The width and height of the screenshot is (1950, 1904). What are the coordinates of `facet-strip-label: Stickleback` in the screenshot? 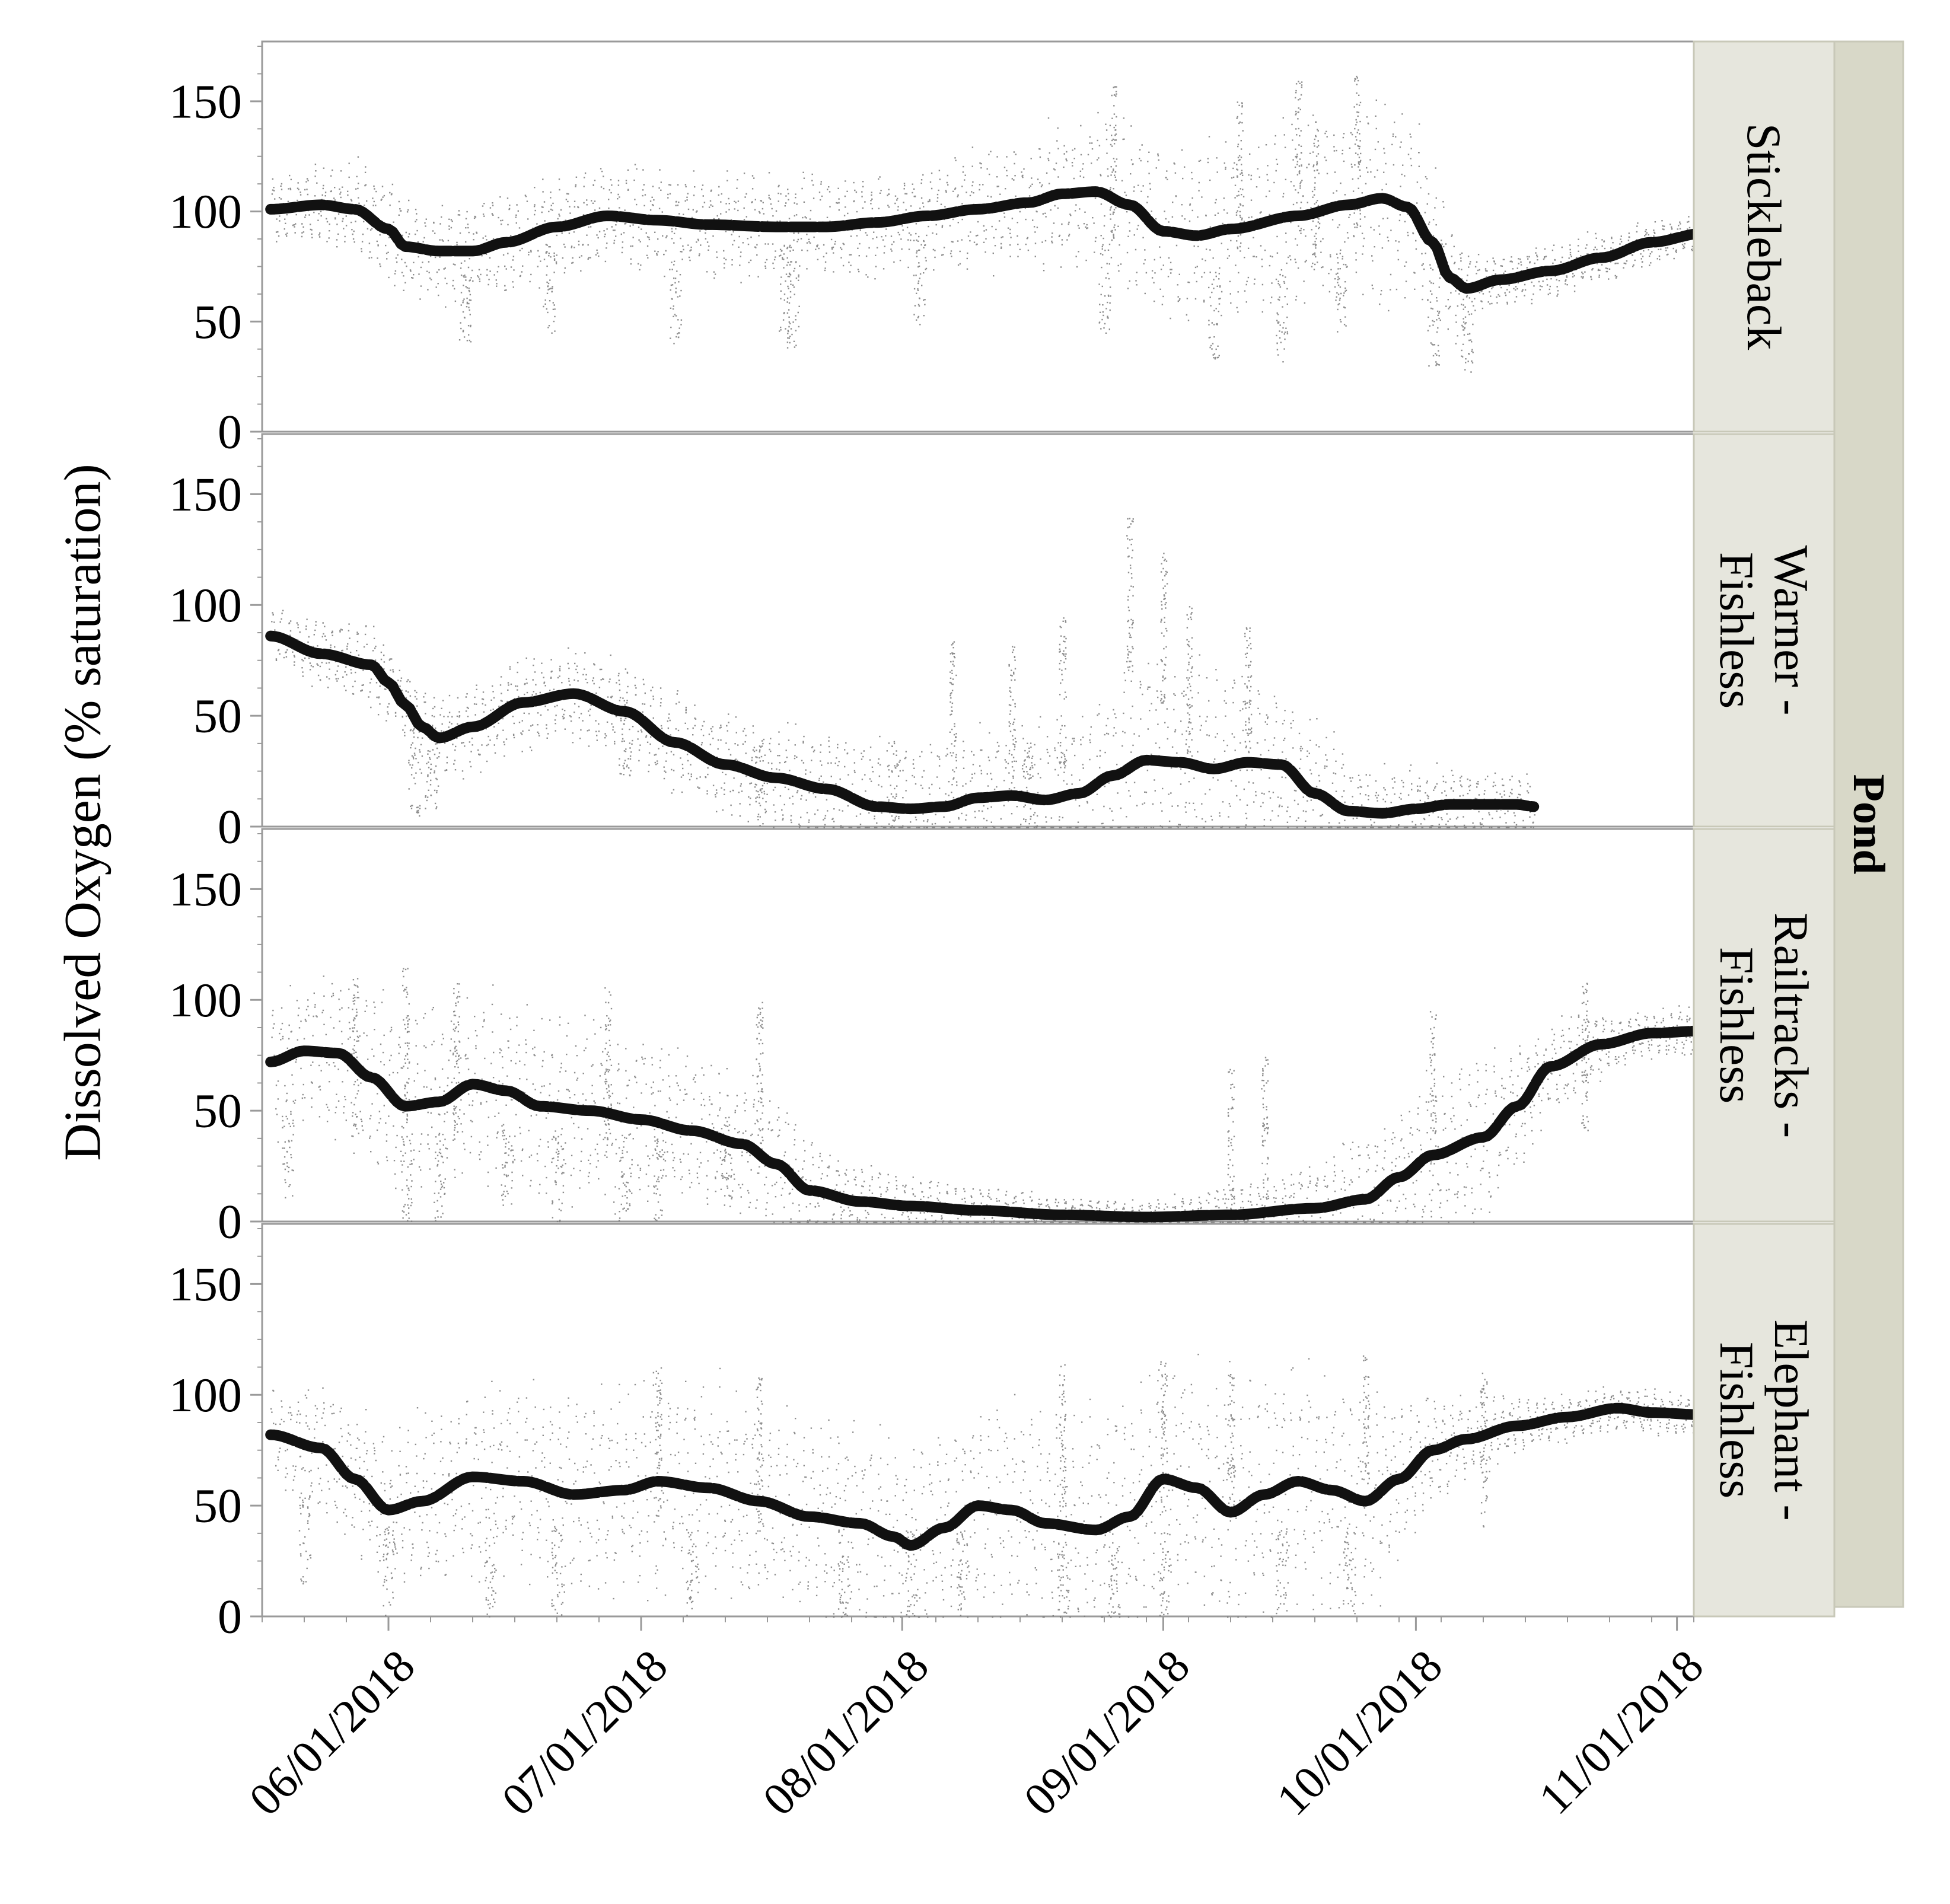 It's located at (1764, 236).